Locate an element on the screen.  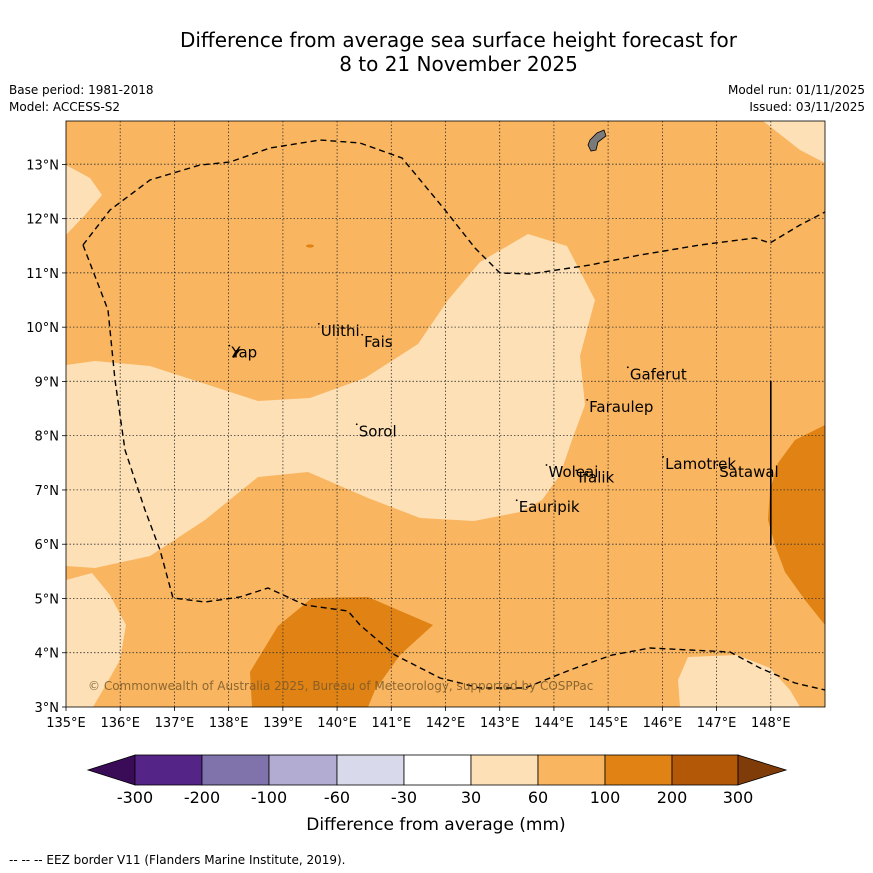
lon-tick-label: 143°E is located at coordinates (500, 723).